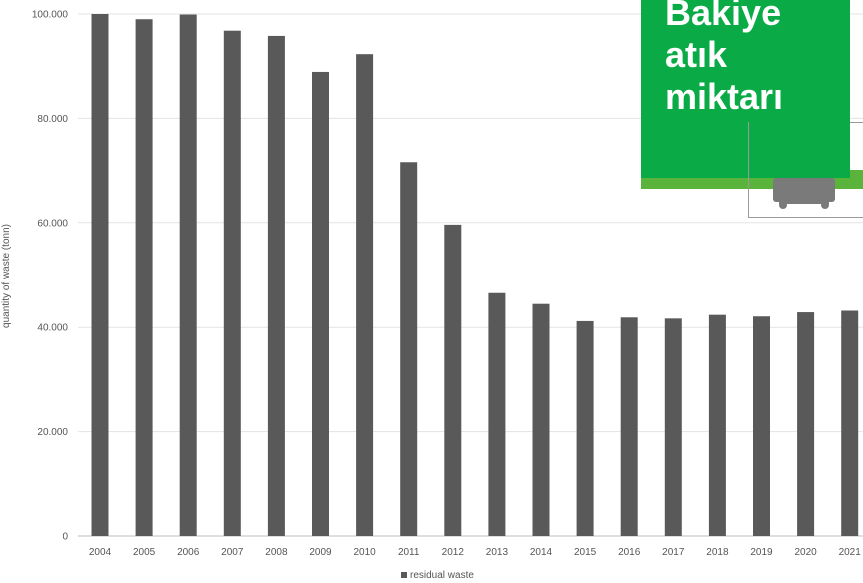 Image resolution: width=863 pixels, height=583 pixels. Describe the element at coordinates (453, 380) in the screenshot. I see `bar-2012` at that location.